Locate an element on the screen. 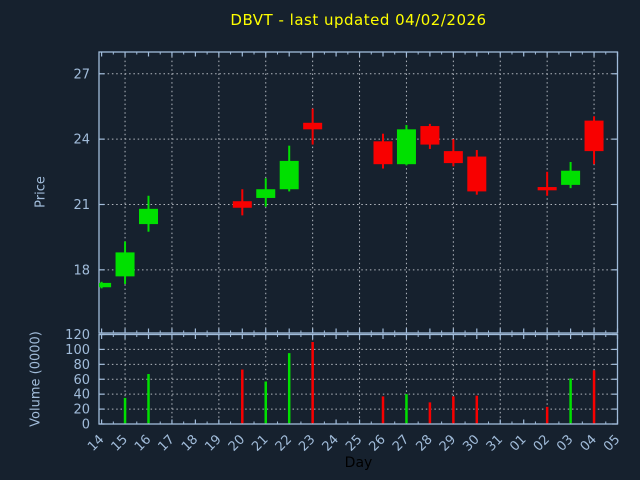  x-tick-label: 02 is located at coordinates (542, 443).